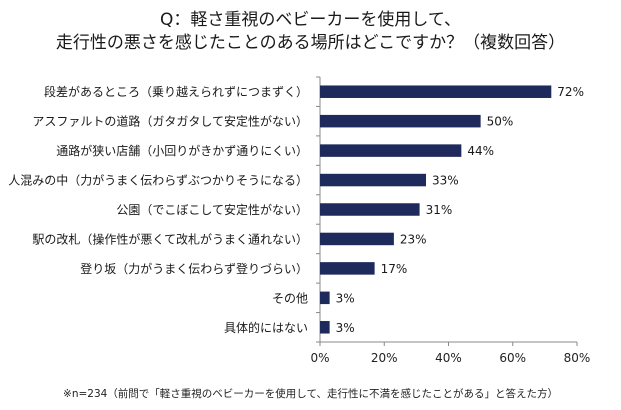 This screenshot has height=410, width=621. Describe the element at coordinates (182, 150) in the screenshot. I see `category-label: 通路が狭い店舗（小回りがきかず通りにくい）` at that location.